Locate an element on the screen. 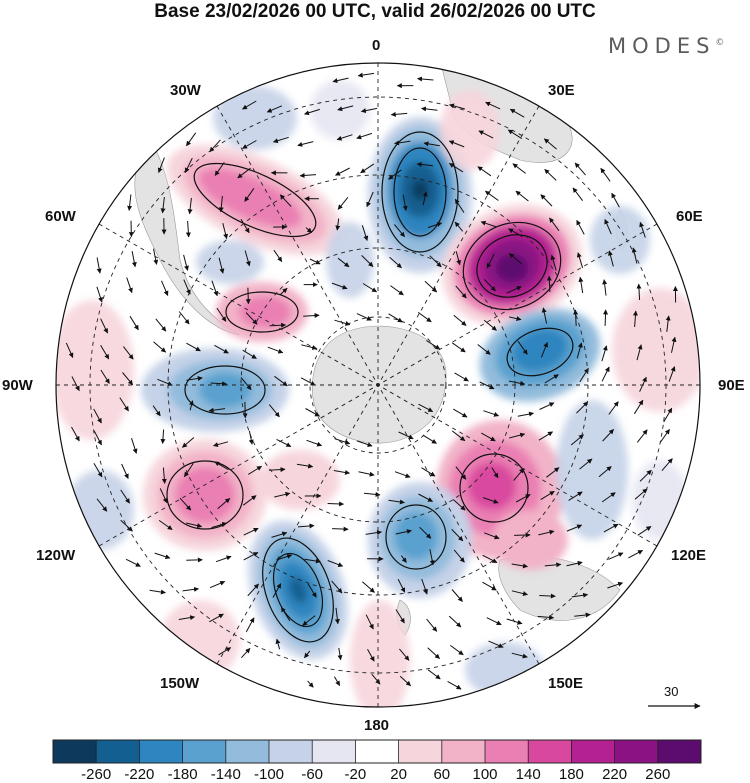 This screenshot has height=783, width=750. colorbar-tick-label: 60 is located at coordinates (442, 774).